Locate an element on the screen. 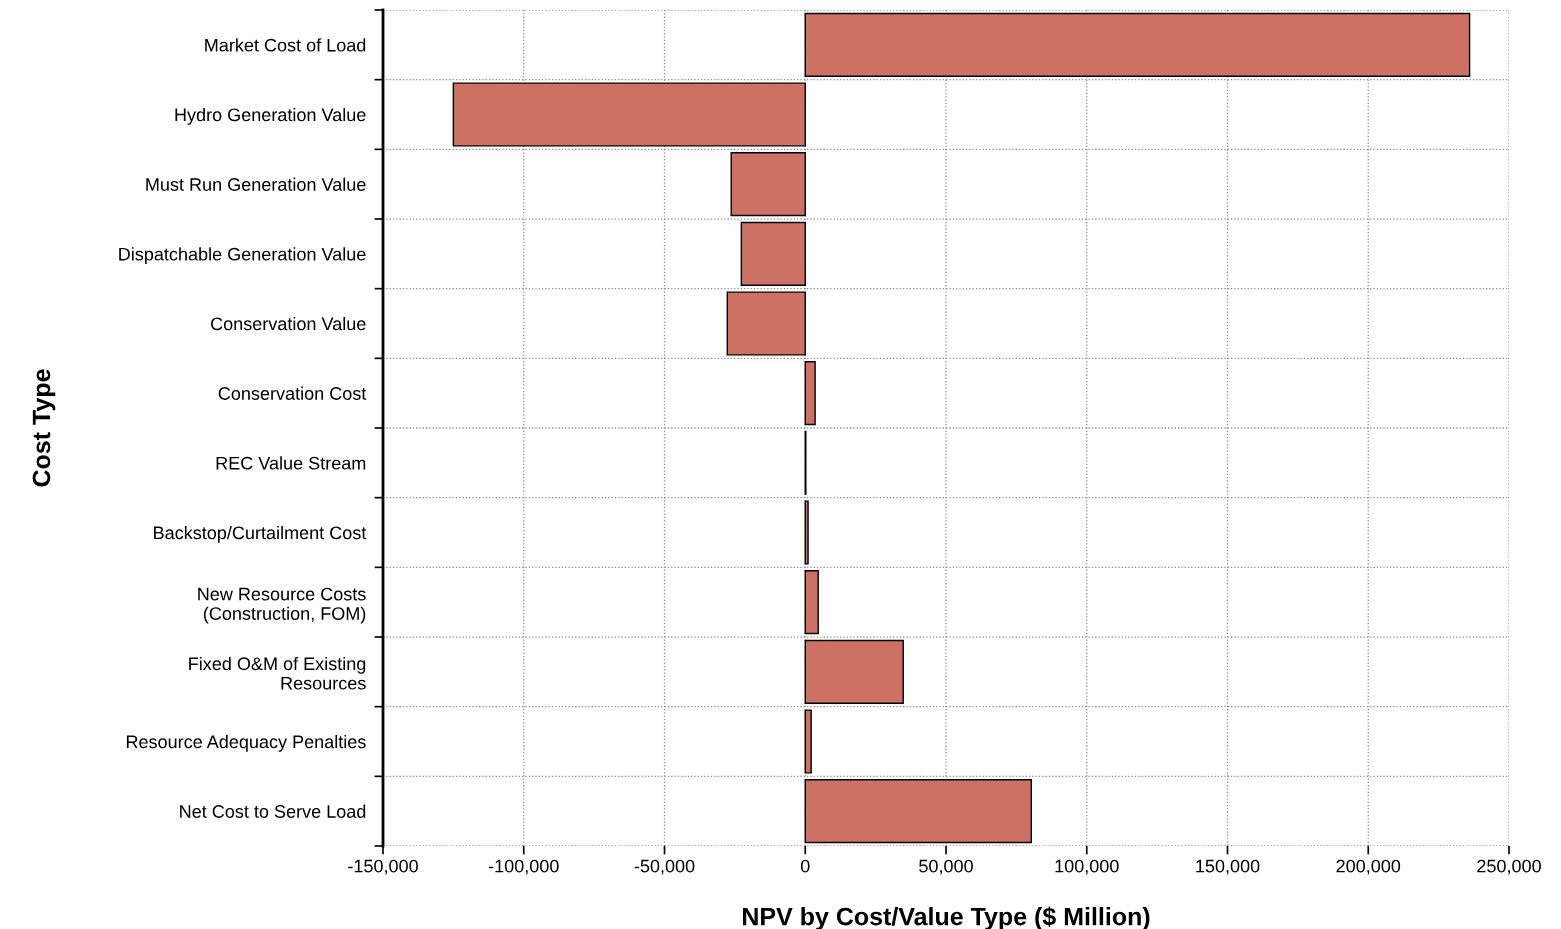 The image size is (1561, 929). y-tick-label: Resource Adequacy Penalties is located at coordinates (246, 743).